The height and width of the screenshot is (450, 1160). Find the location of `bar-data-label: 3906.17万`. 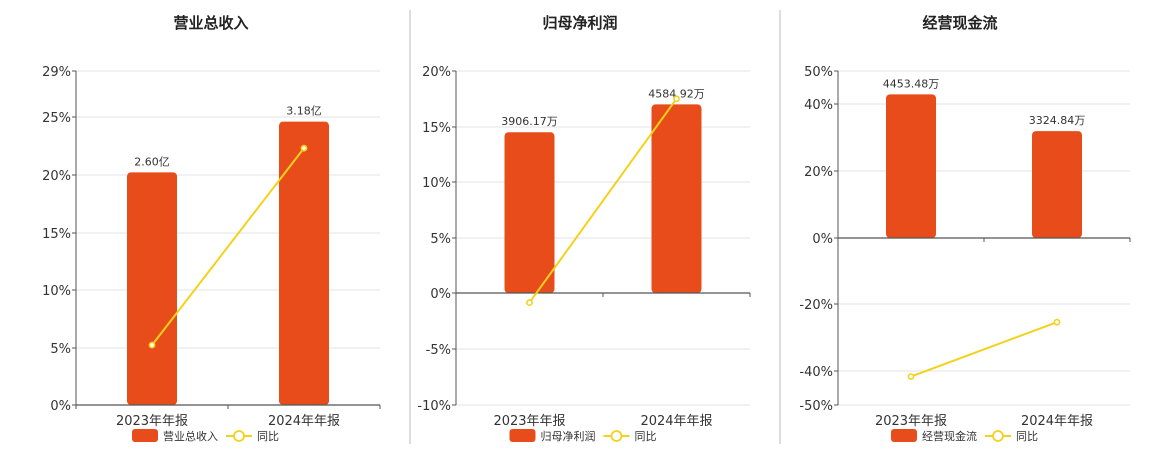

bar-data-label: 3906.17万 is located at coordinates (529, 121).